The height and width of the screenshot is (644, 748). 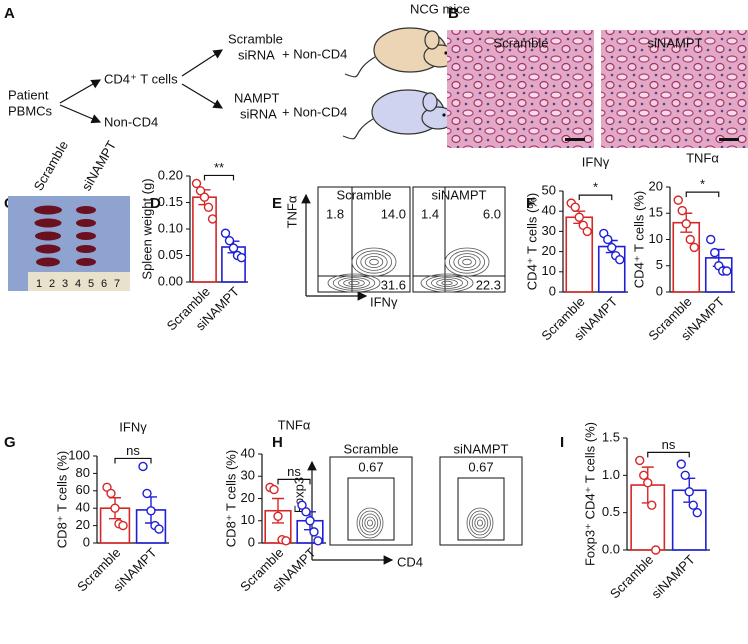 I want to click on label: 1, so click(x=39, y=284).